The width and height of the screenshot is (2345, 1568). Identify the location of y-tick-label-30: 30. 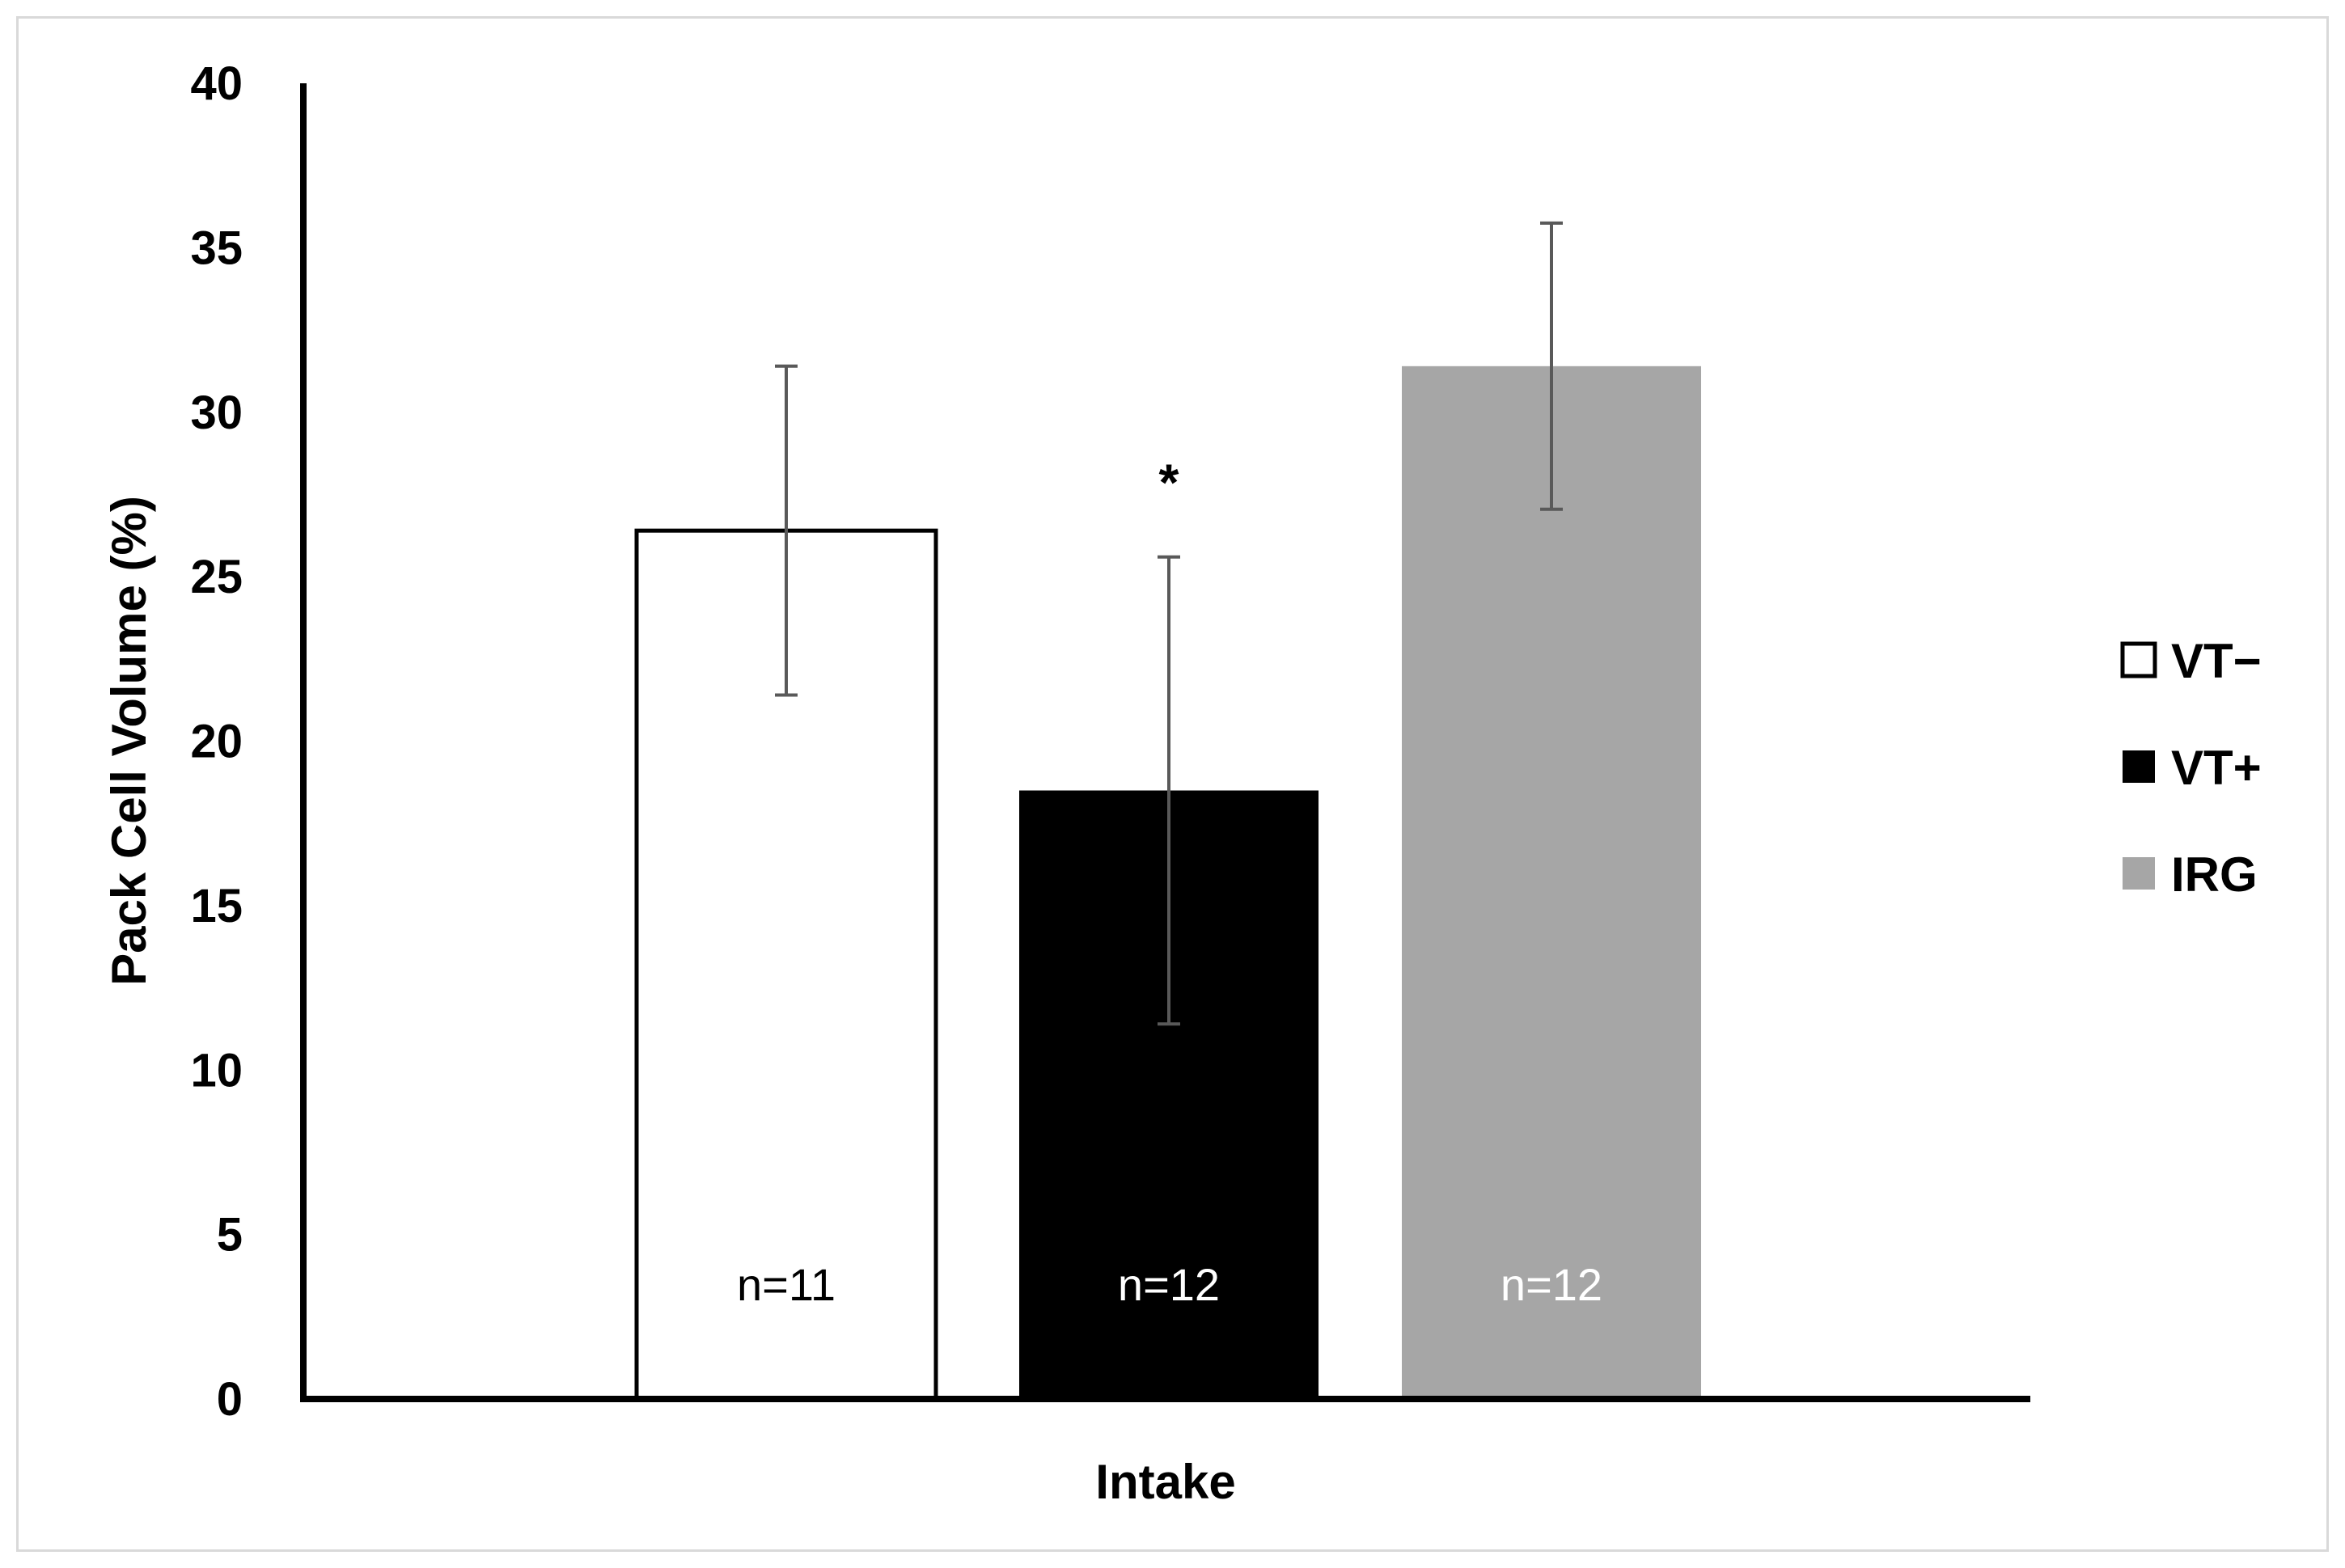
(217, 413).